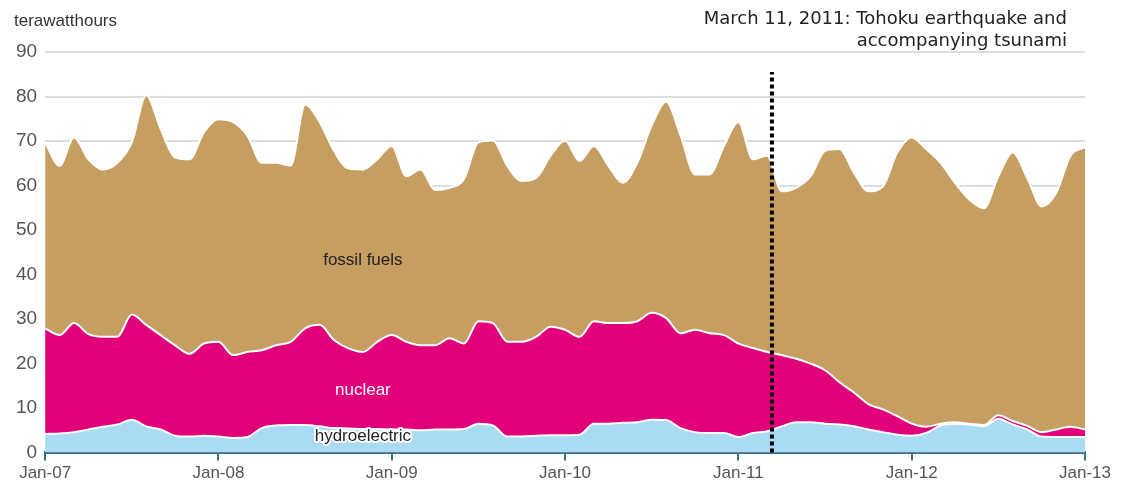  What do you see at coordinates (1085, 473) in the screenshot?
I see `x-tick-label: Jan-13` at bounding box center [1085, 473].